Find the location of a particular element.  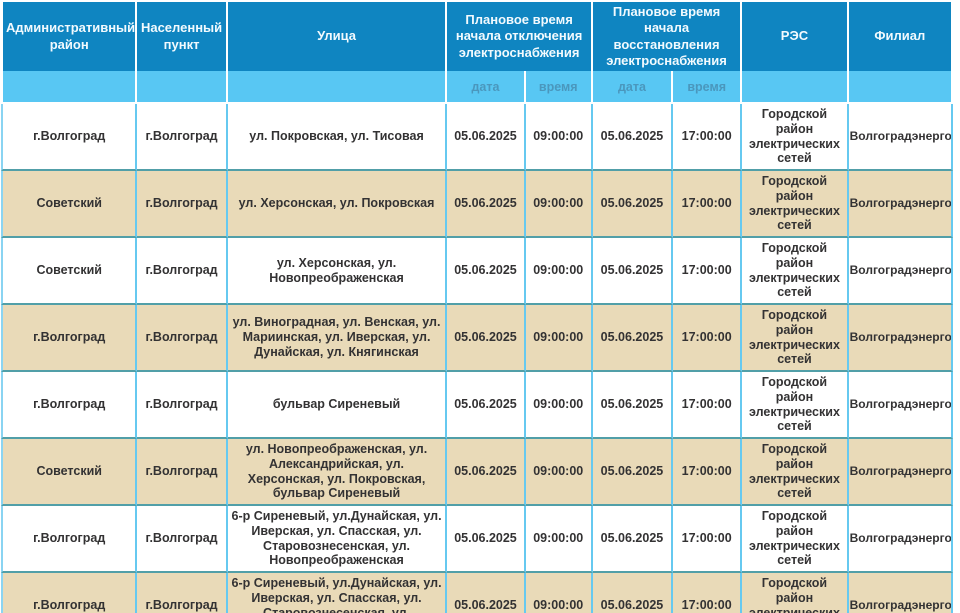

subheader-empty-settlement is located at coordinates (182, 87).